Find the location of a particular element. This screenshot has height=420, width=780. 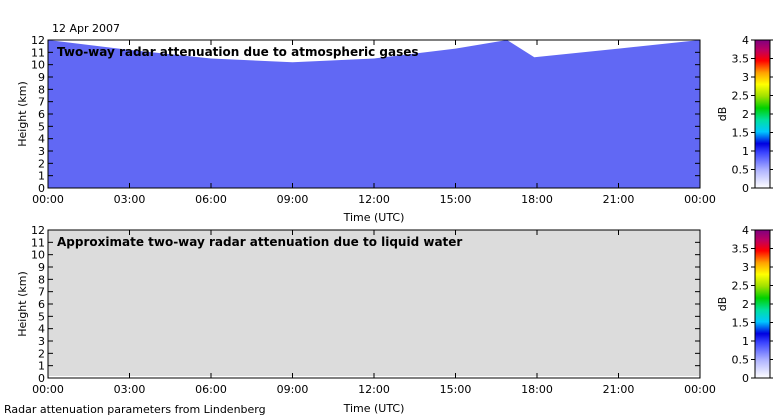

colorbar-label-gases: dB is located at coordinates (722, 114).